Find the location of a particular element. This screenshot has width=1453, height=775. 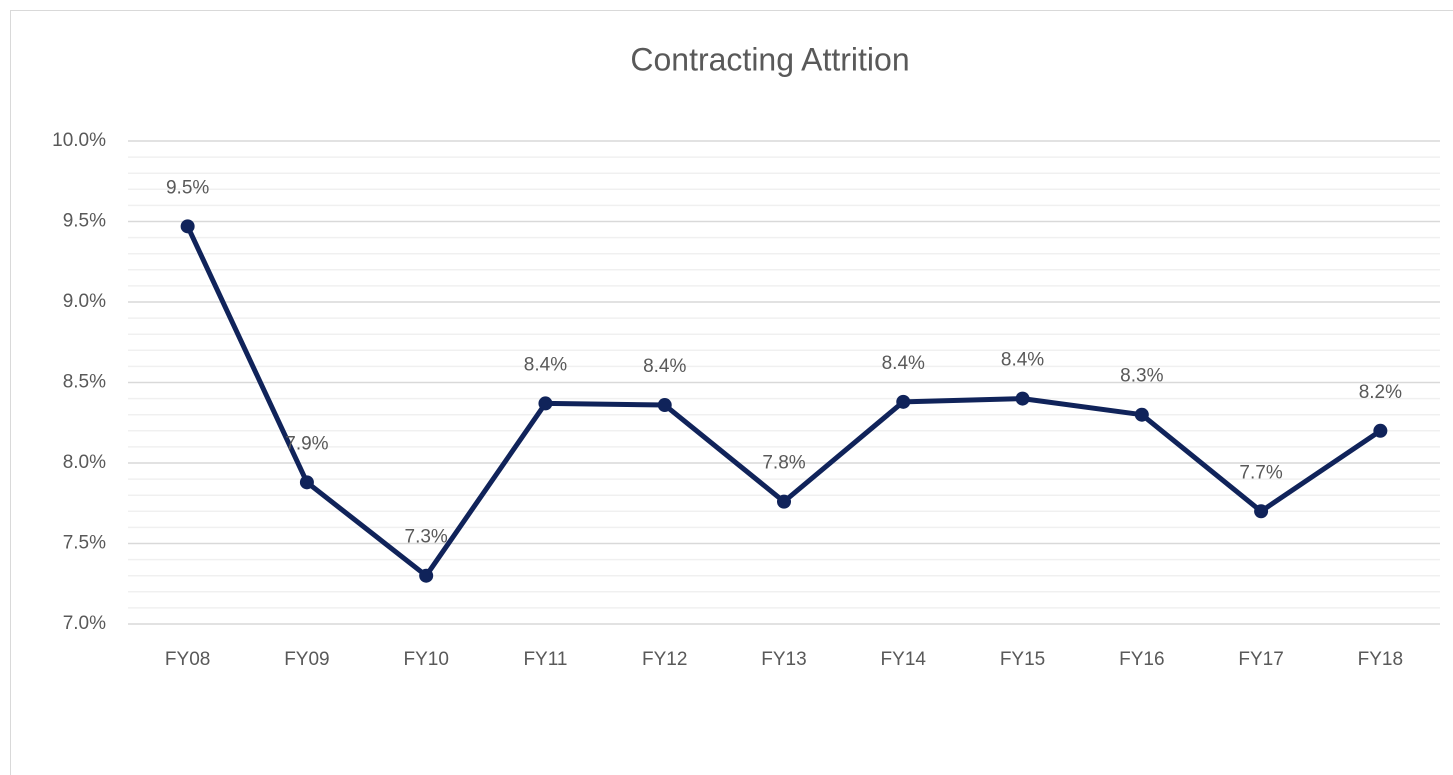

x-tick-label: FY18 is located at coordinates (1380, 659).